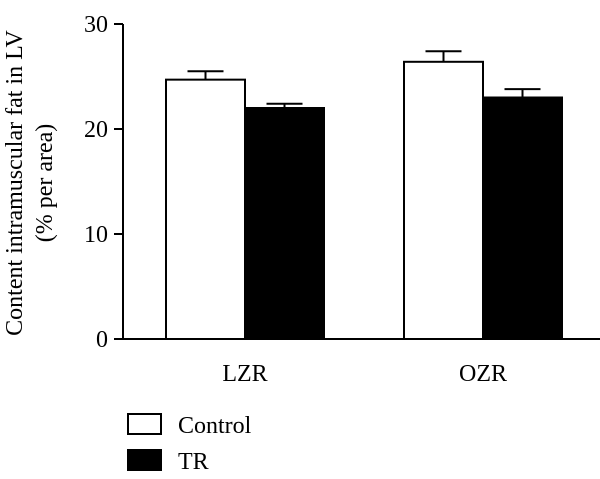 This screenshot has width=600, height=479. I want to click on legend-label-control: Control, so click(215, 426).